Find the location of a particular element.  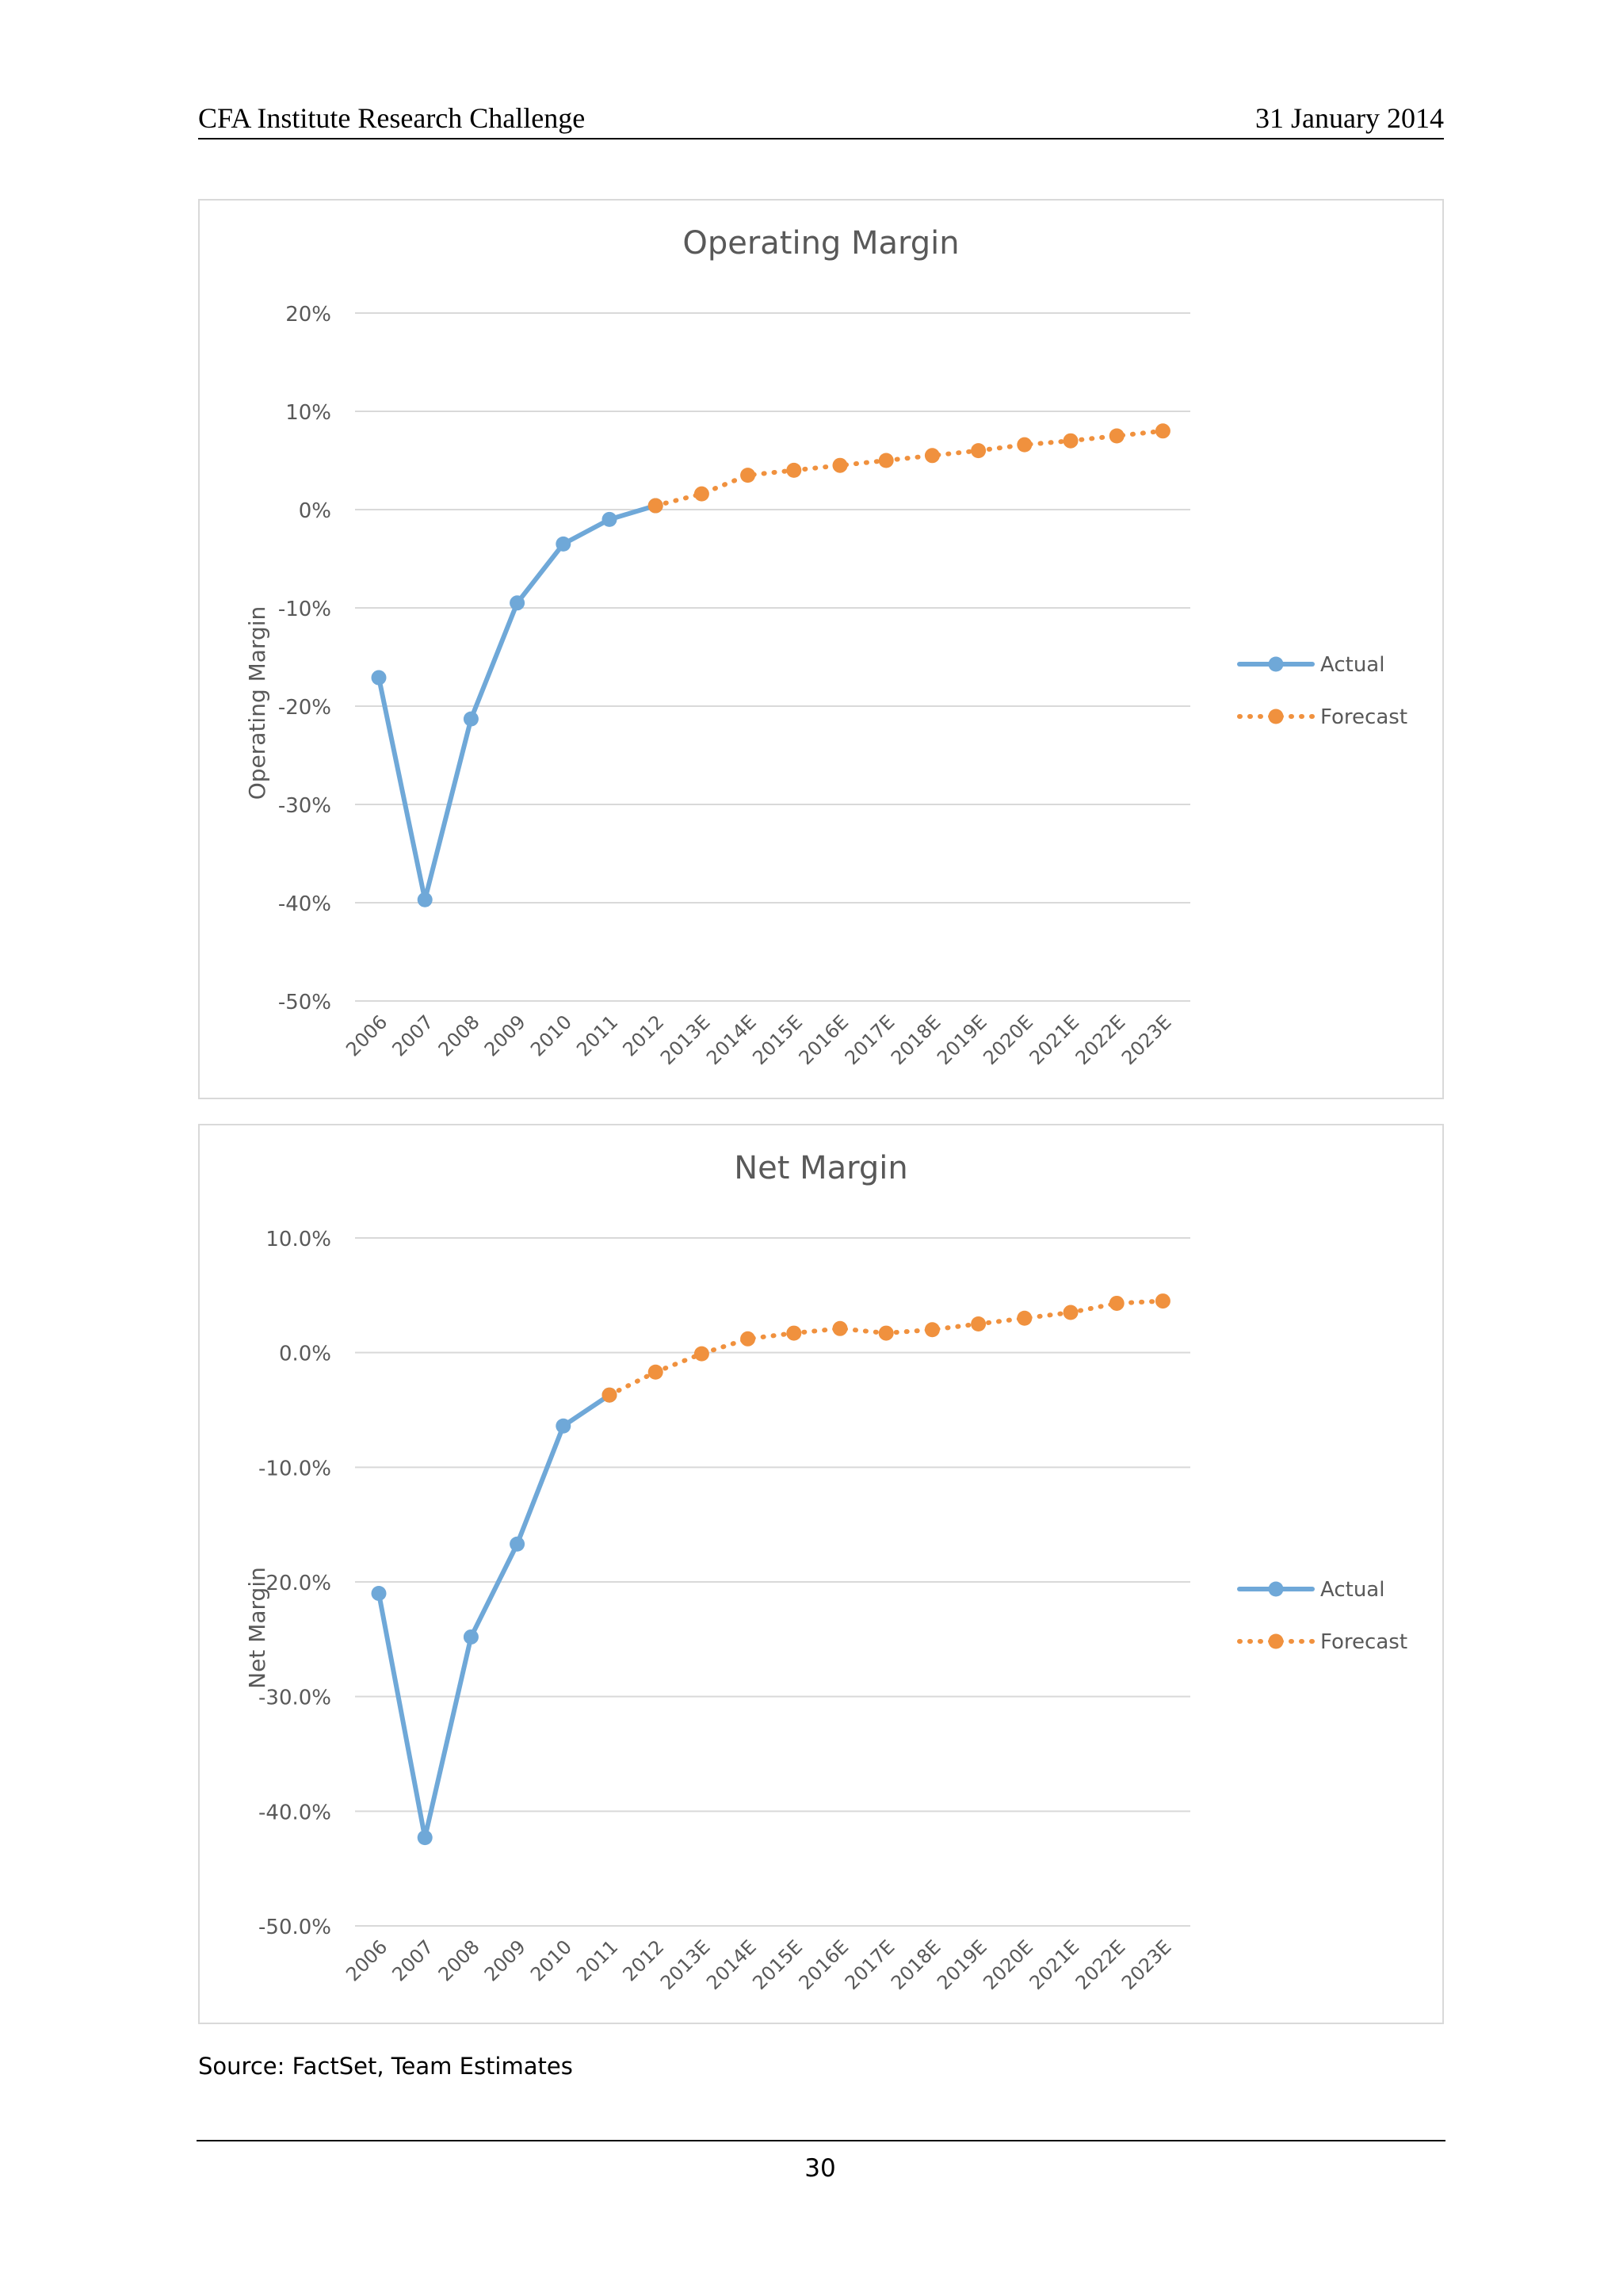

chart-title: Operating Margin is located at coordinates (821, 243).